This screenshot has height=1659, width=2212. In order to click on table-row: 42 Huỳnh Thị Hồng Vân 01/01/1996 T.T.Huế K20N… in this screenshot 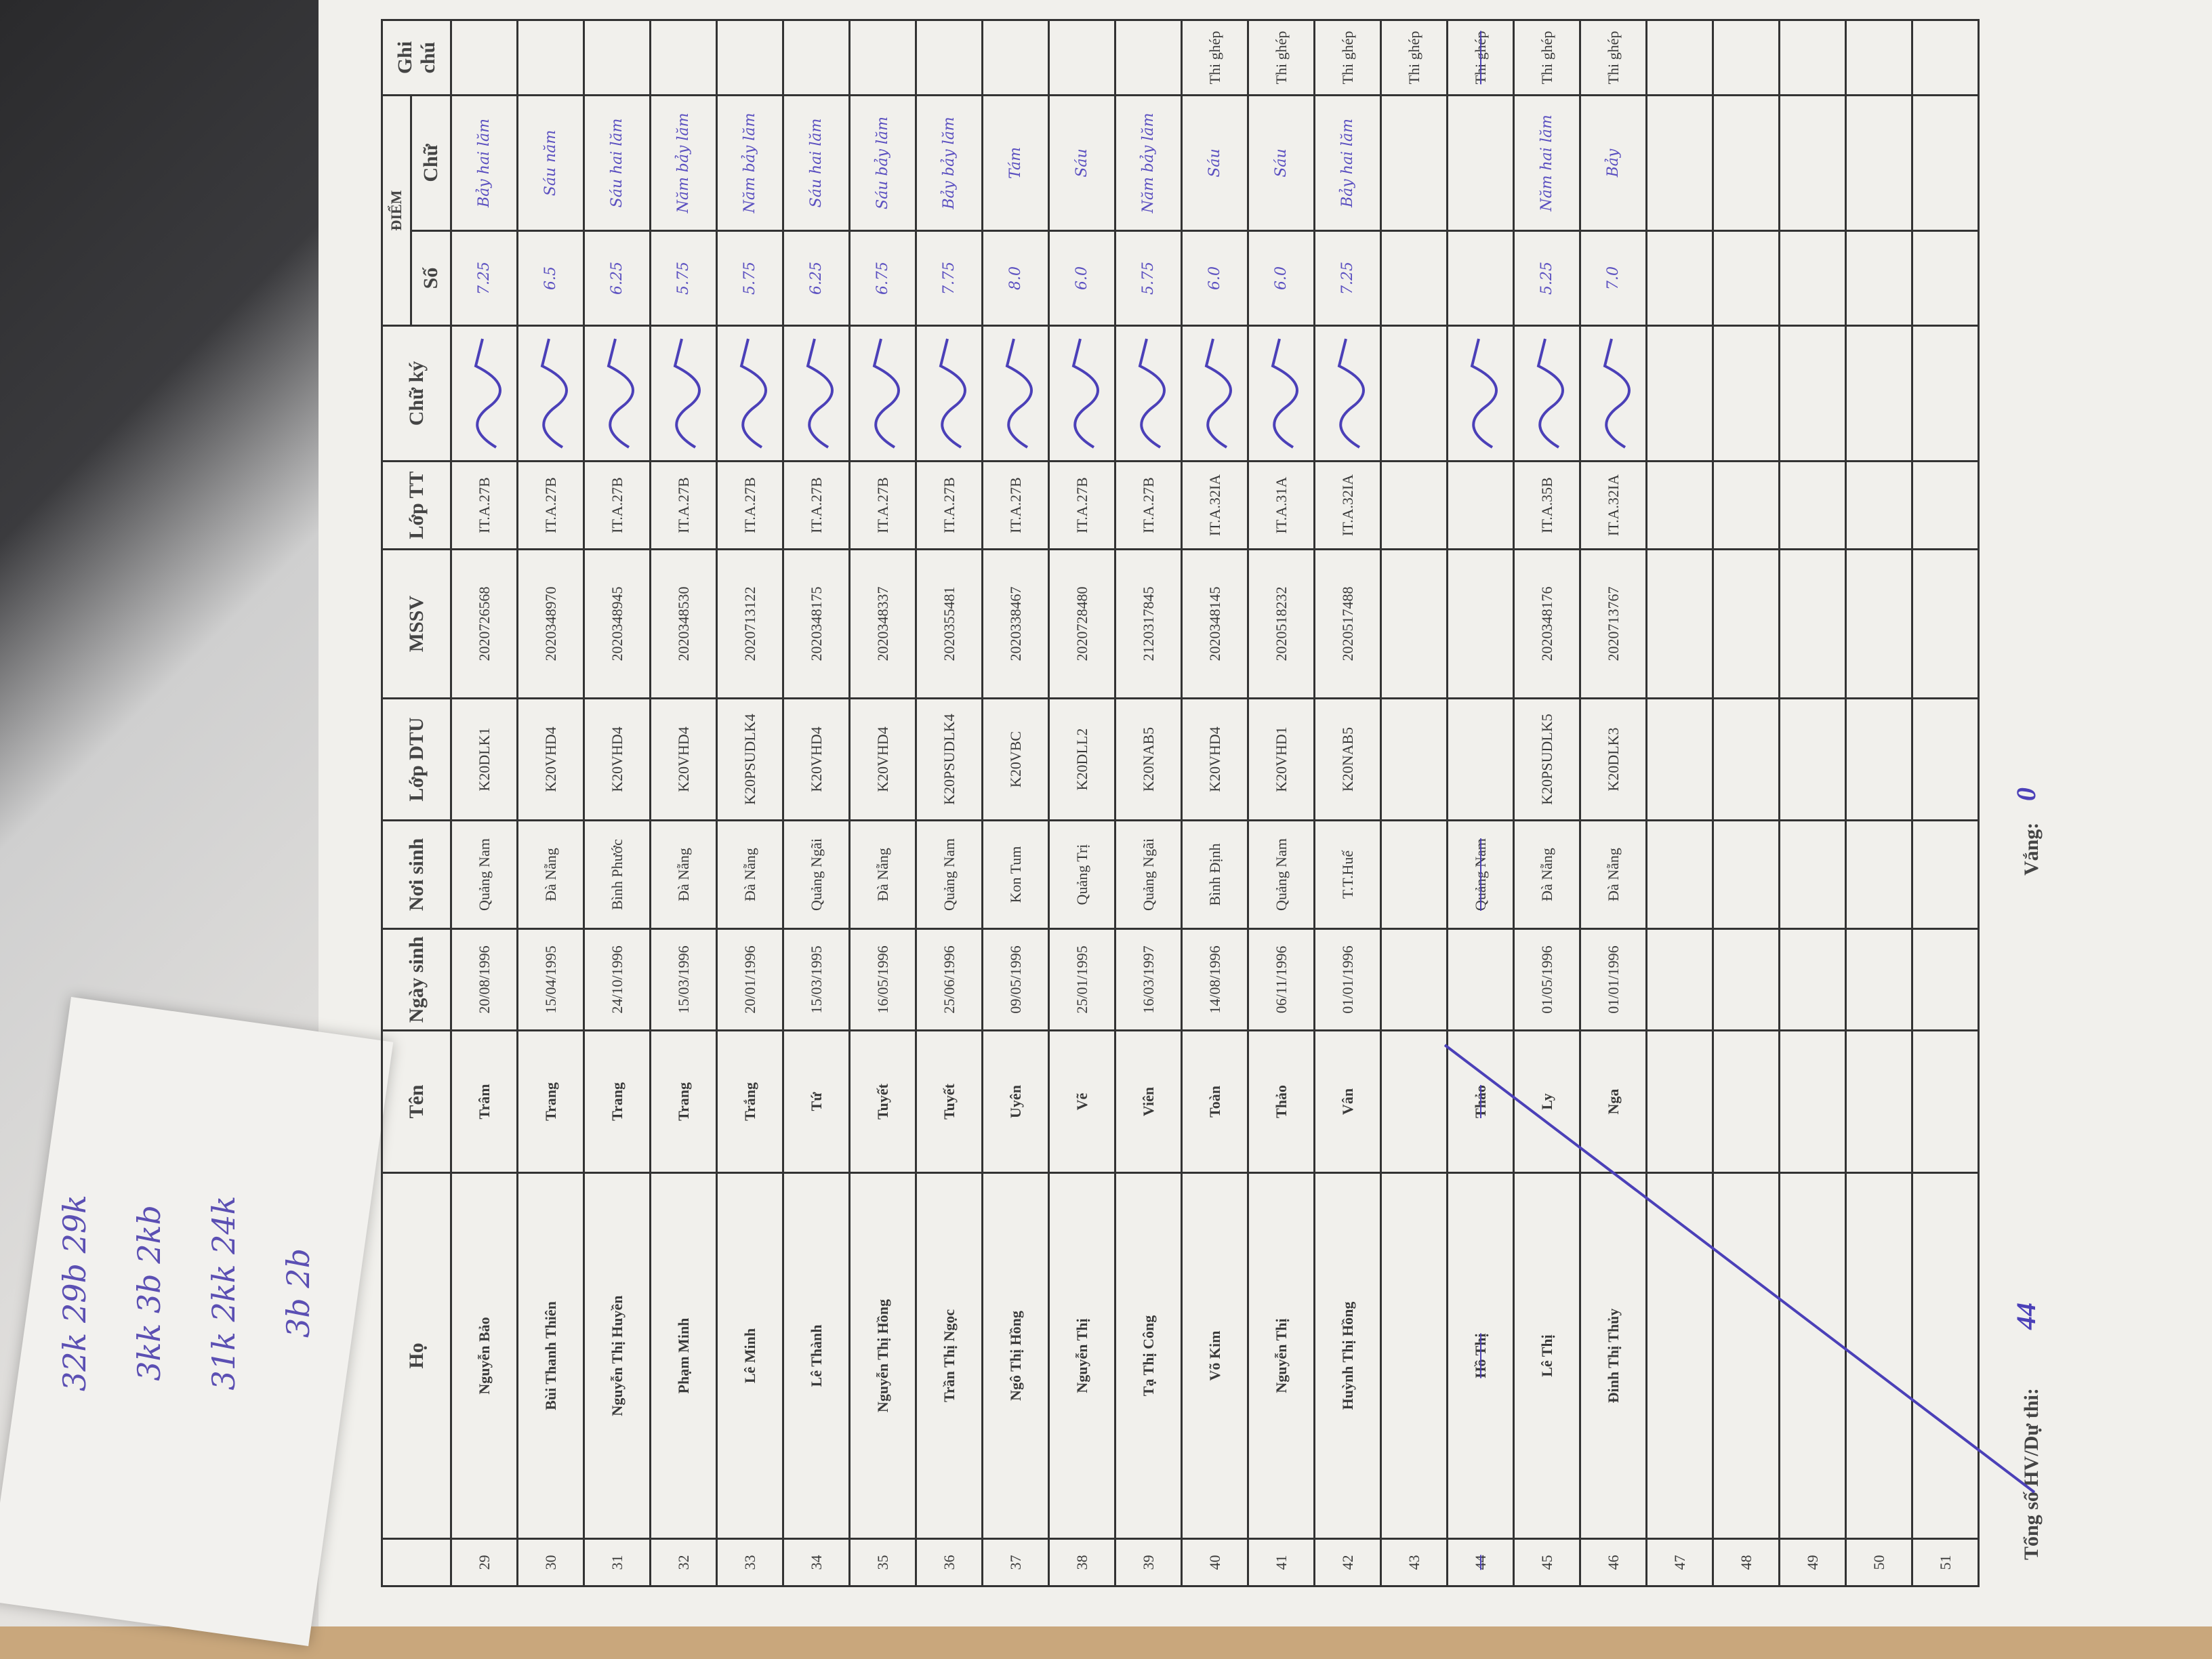, I will do `click(1347, 803)`.